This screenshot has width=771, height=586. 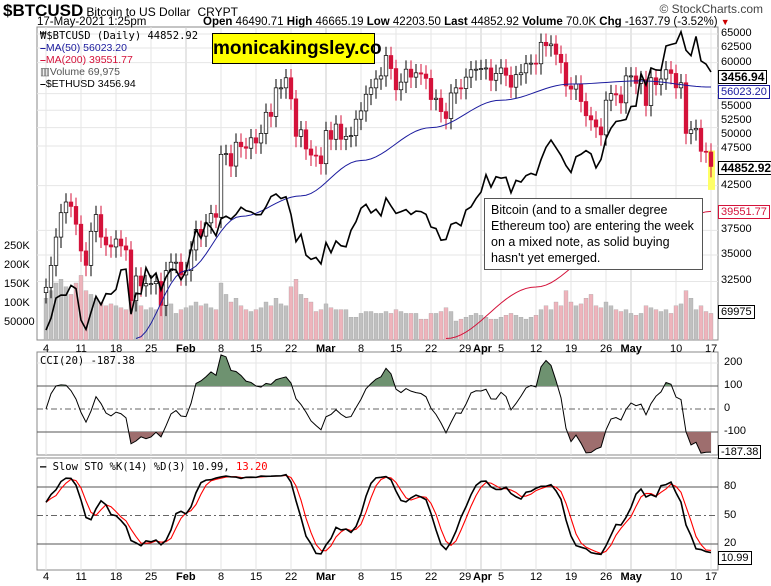 I want to click on cci-tick-label: -100, so click(x=735, y=431).